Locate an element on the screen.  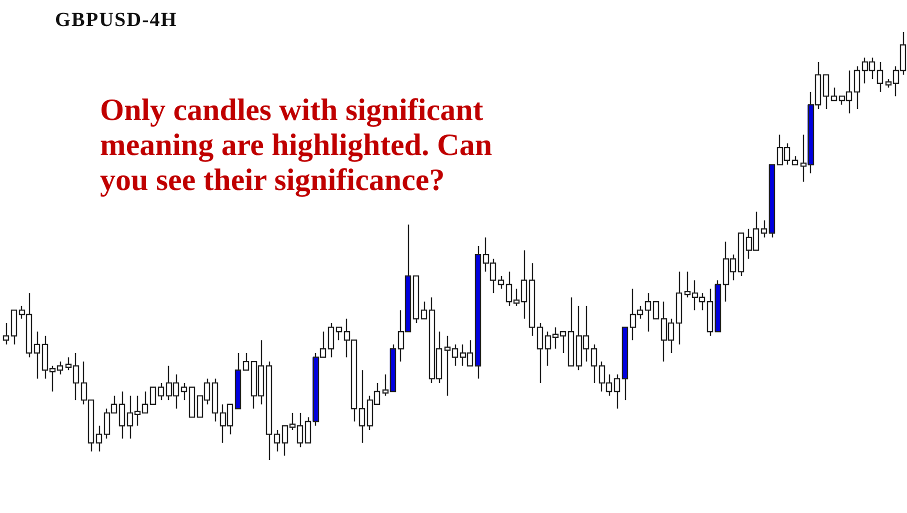
annotation: Only candles with significant meaning are highlighted. Can you see their significance? is located at coordinates (297, 144).